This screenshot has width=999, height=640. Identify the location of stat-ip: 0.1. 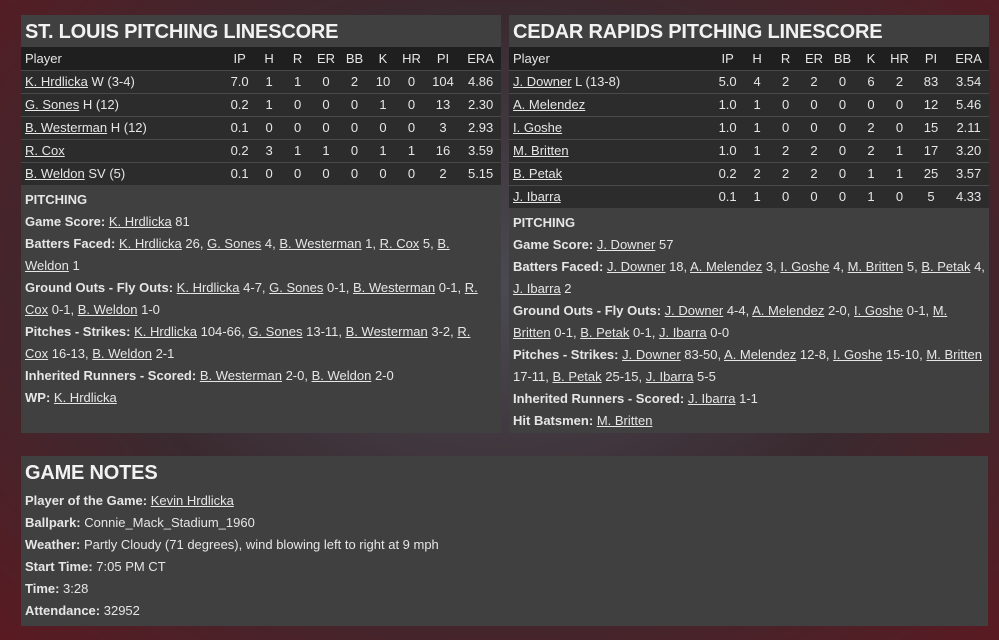
(239, 173).